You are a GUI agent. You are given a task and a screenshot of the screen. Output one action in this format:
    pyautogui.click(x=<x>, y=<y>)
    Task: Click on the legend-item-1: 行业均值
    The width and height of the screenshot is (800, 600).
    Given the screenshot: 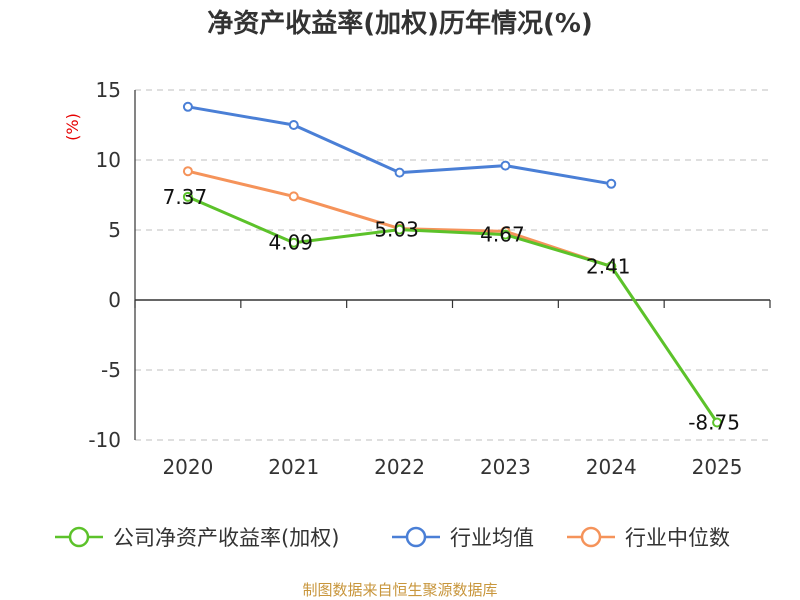 What is the action you would take?
    pyautogui.click(x=463, y=538)
    